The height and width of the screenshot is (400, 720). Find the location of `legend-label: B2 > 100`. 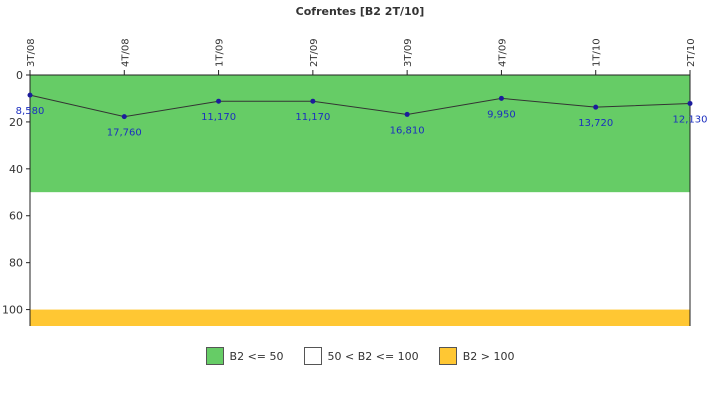

legend-label: B2 > 100 is located at coordinates (488, 356).